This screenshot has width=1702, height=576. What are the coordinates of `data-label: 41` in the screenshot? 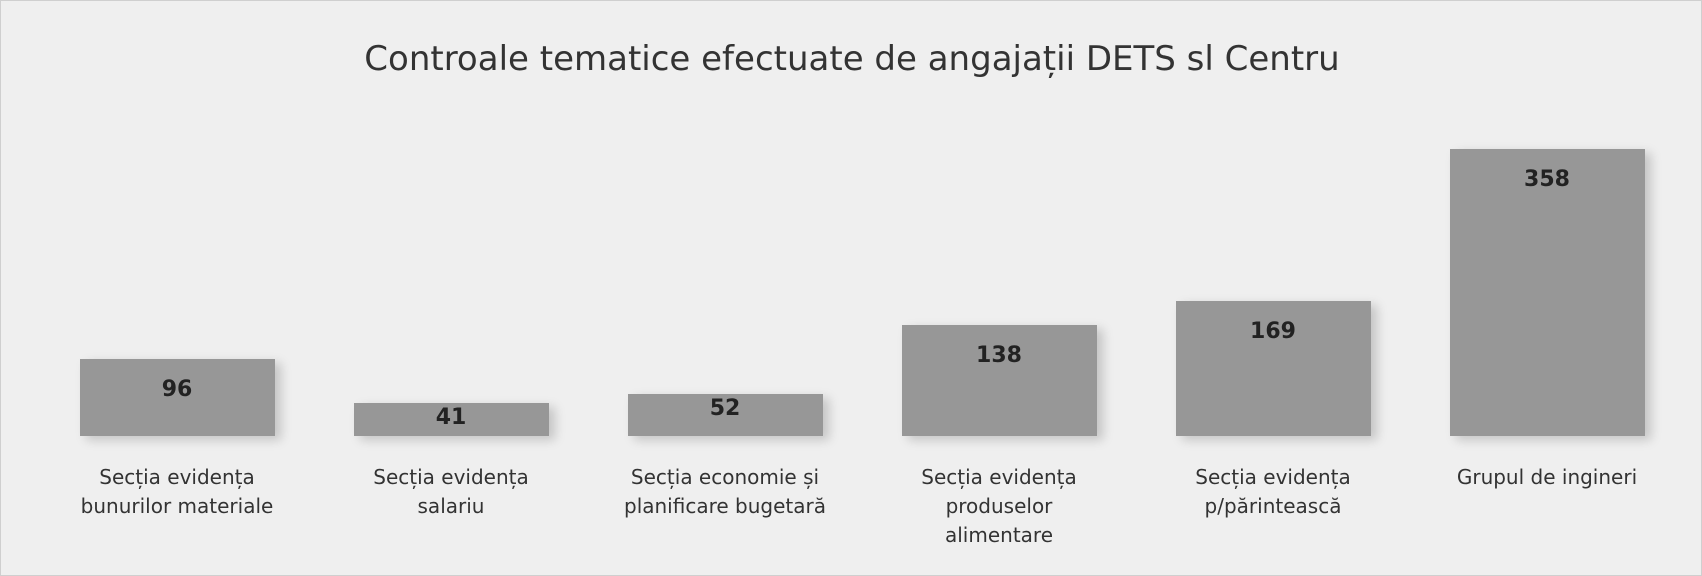 It's located at (451, 418).